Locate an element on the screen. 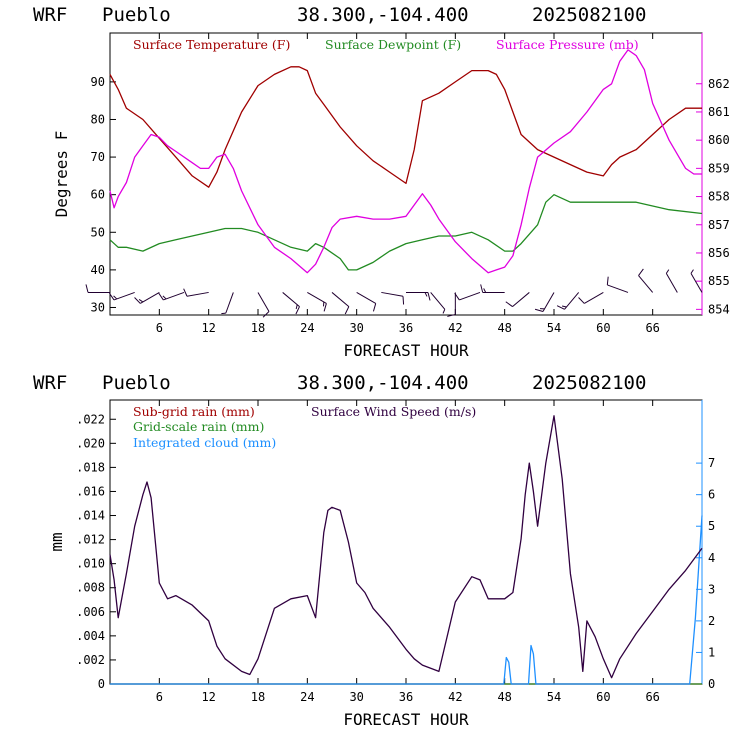 The width and height of the screenshot is (740, 740). header-run-2: 2025082100 is located at coordinates (589, 383).